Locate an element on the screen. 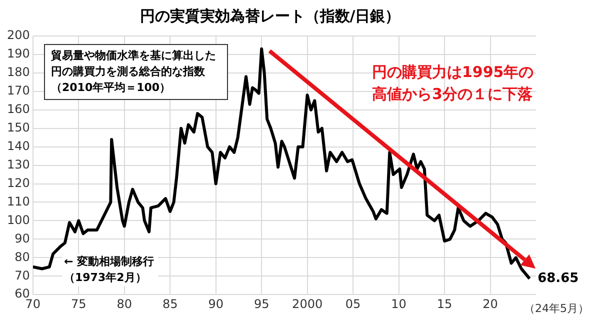 Image resolution: width=600 pixels, height=325 pixels. y-tick-label: 160 is located at coordinates (18, 109).